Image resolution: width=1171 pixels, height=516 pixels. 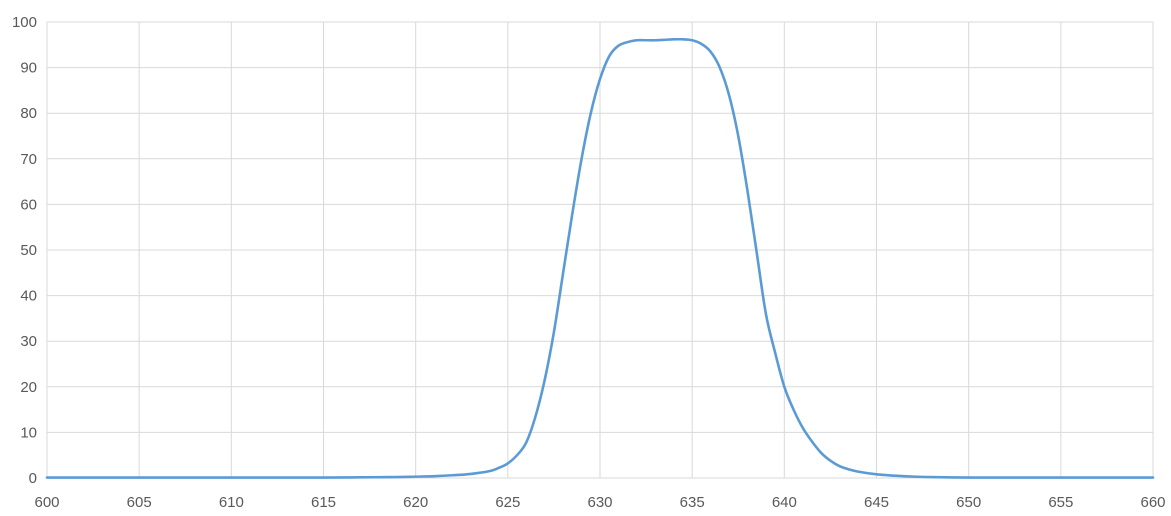 I want to click on y-tick-label: 90, so click(x=28, y=68).